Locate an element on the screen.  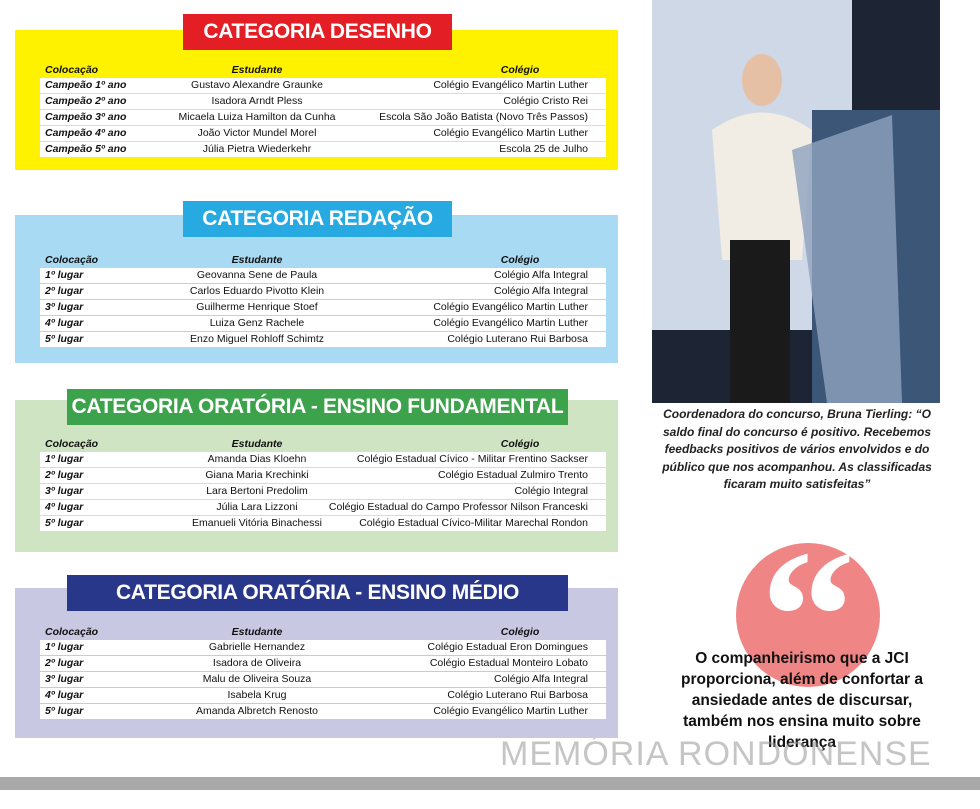
quote-icon: “ is located at coordinates (808, 615).